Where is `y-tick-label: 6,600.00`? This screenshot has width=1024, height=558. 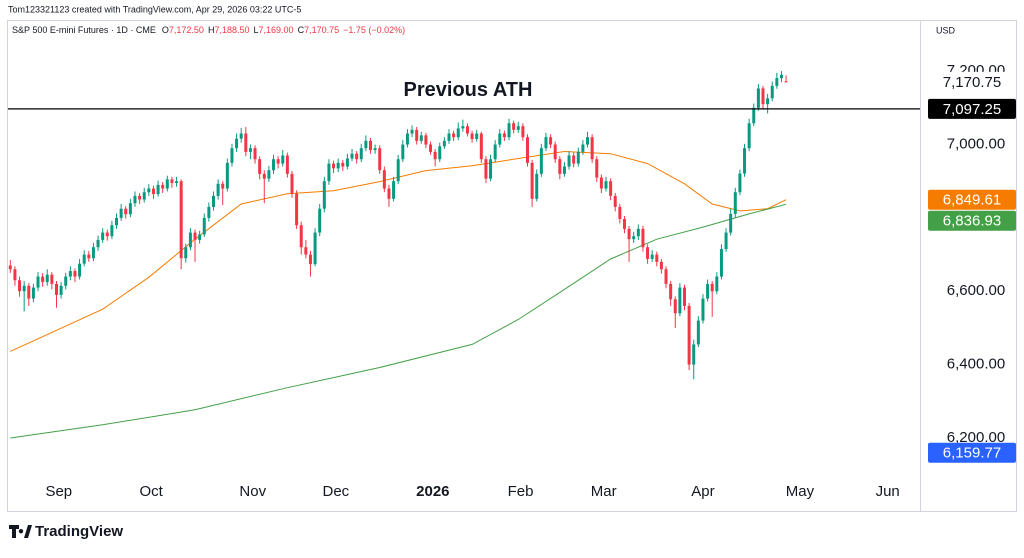 y-tick-label: 6,600.00 is located at coordinates (976, 290).